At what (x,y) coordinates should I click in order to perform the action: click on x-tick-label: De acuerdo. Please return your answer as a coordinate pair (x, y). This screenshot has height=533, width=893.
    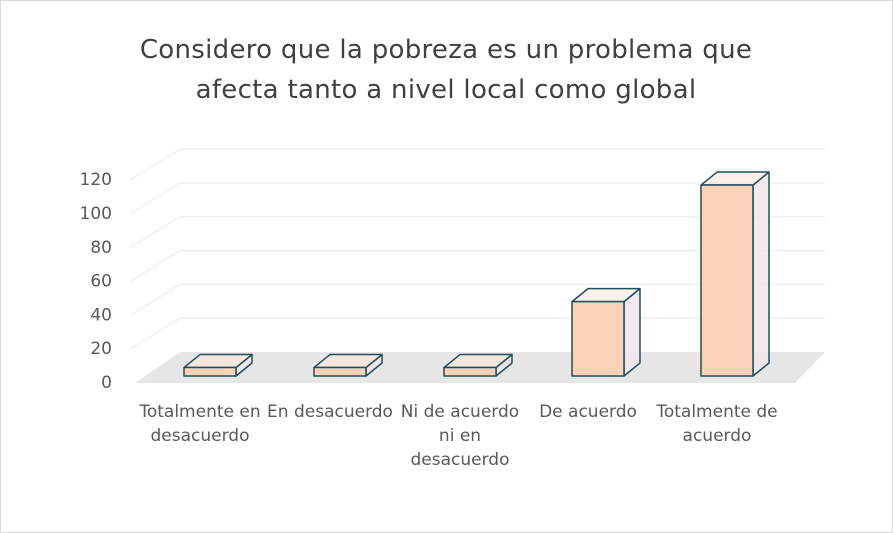
    Looking at the image, I should click on (588, 412).